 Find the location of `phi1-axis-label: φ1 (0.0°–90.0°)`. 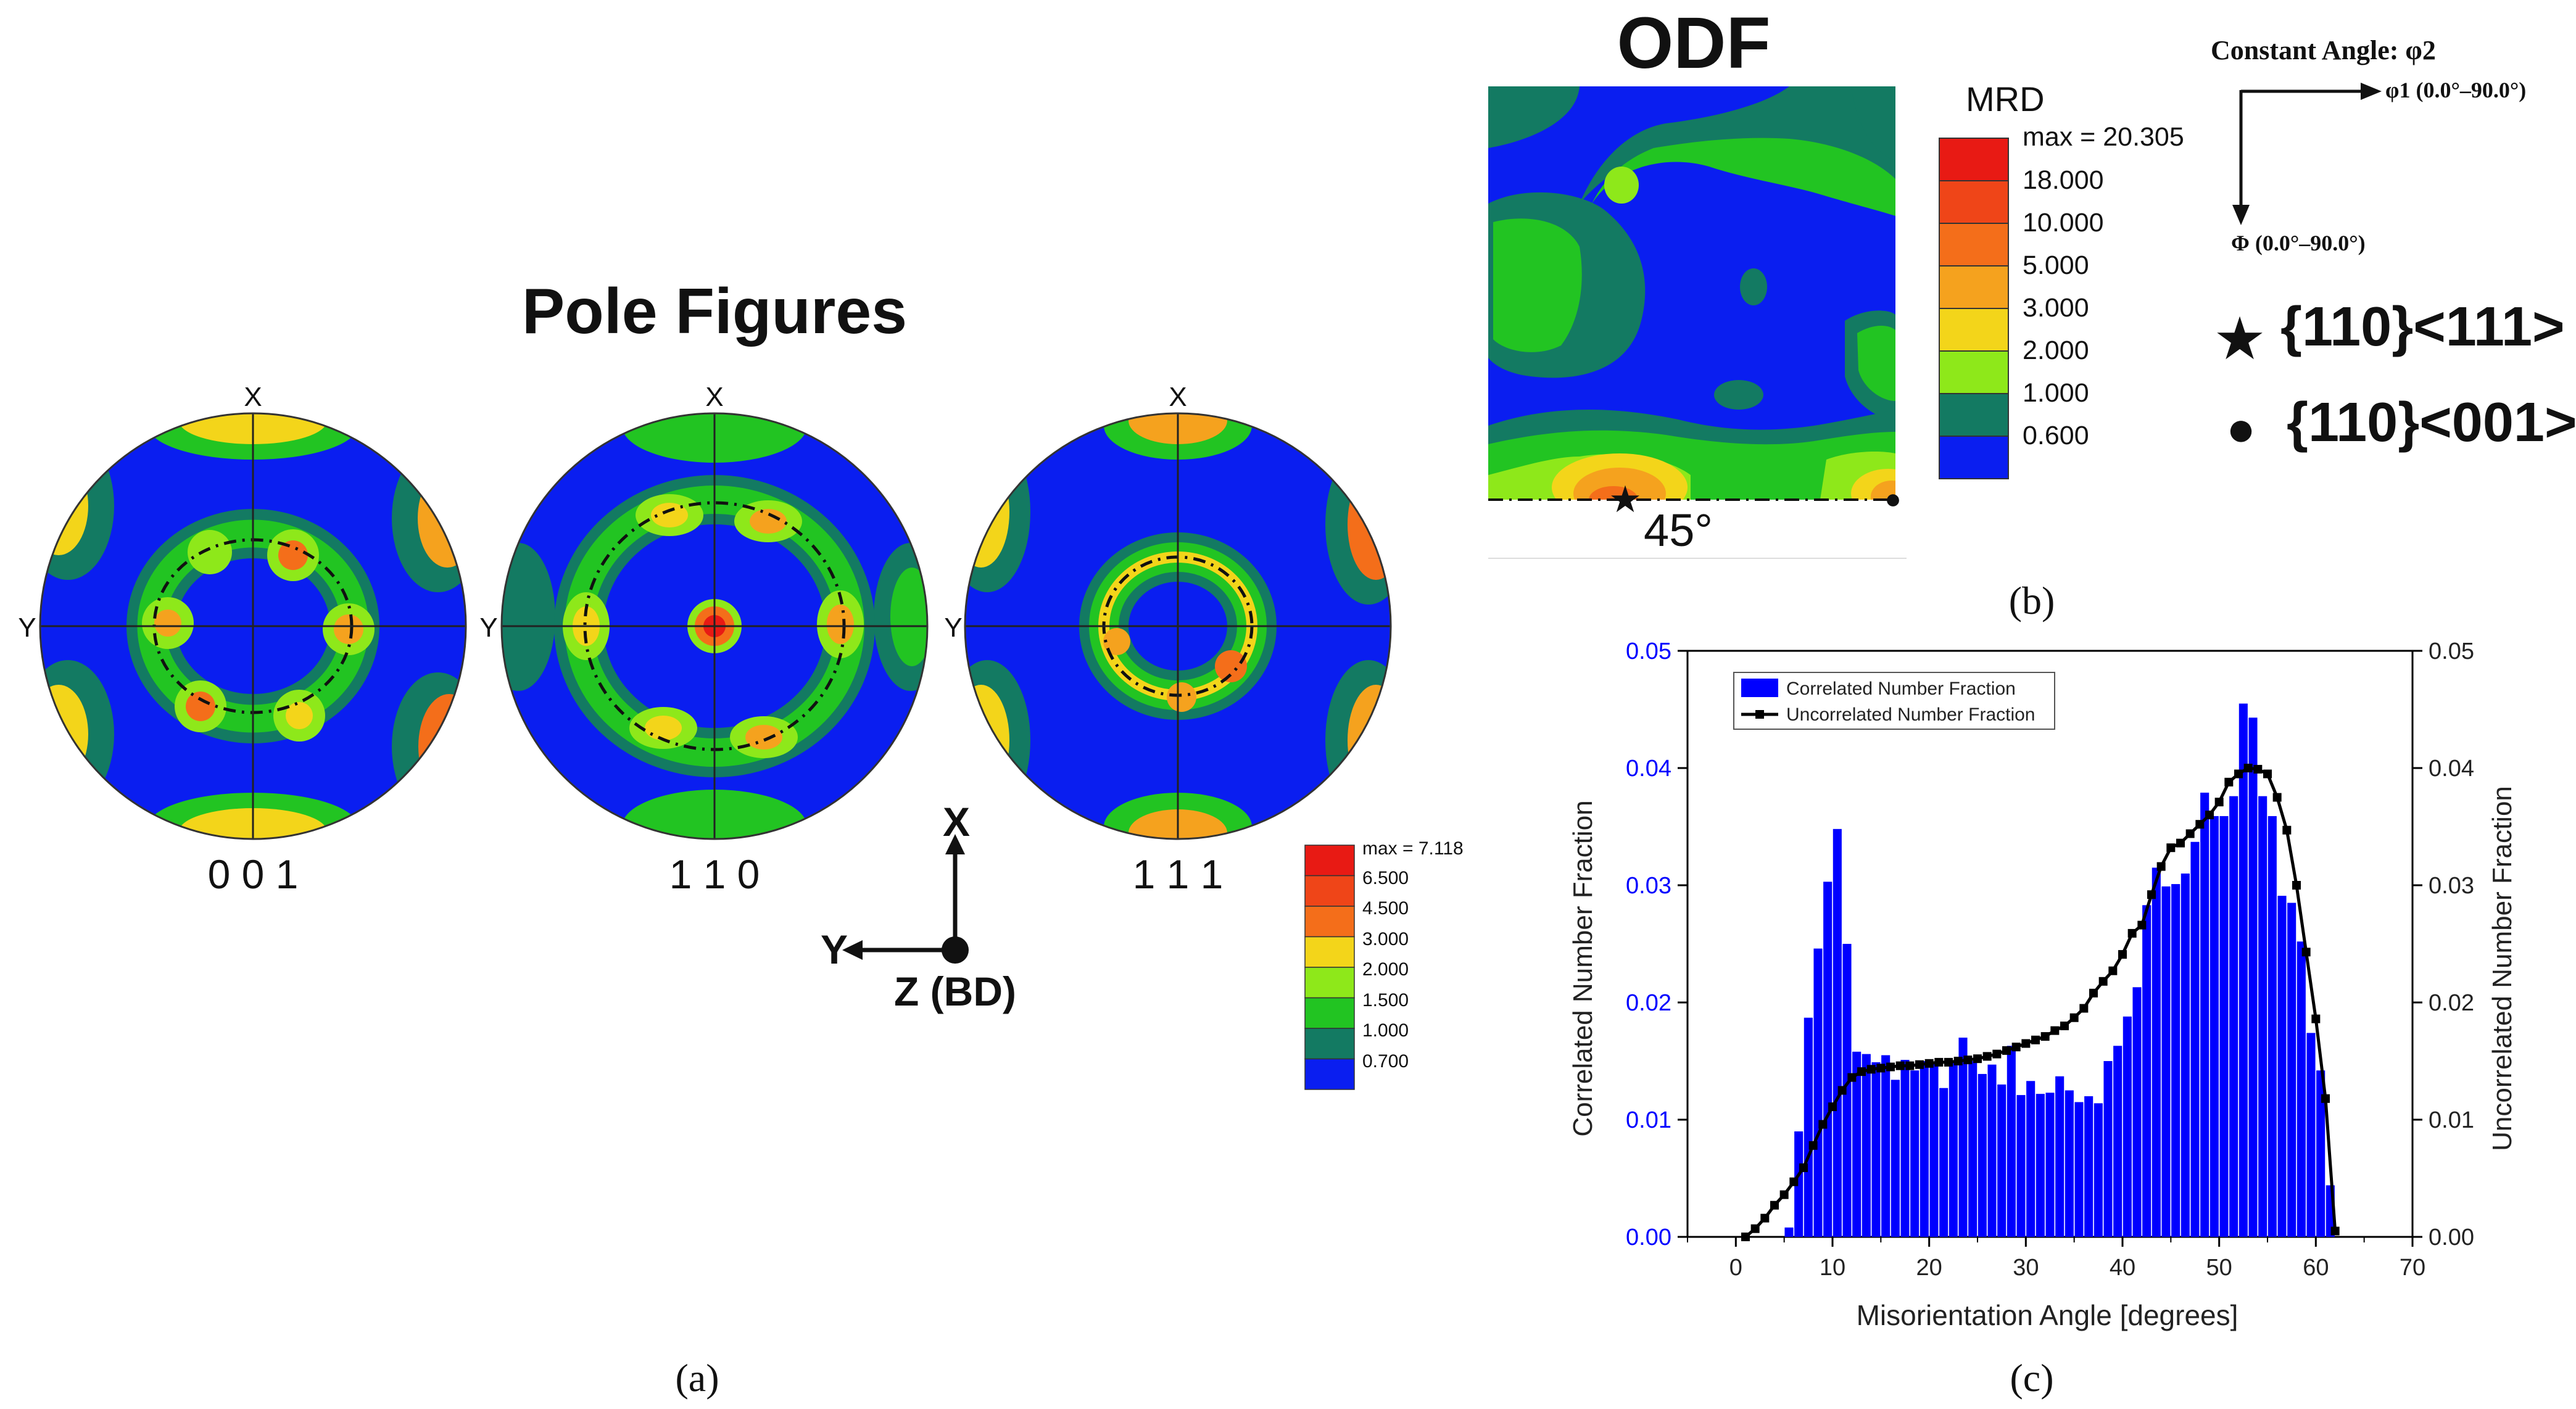

phi1-axis-label: φ1 (0.0°–90.0°) is located at coordinates (2455, 90).